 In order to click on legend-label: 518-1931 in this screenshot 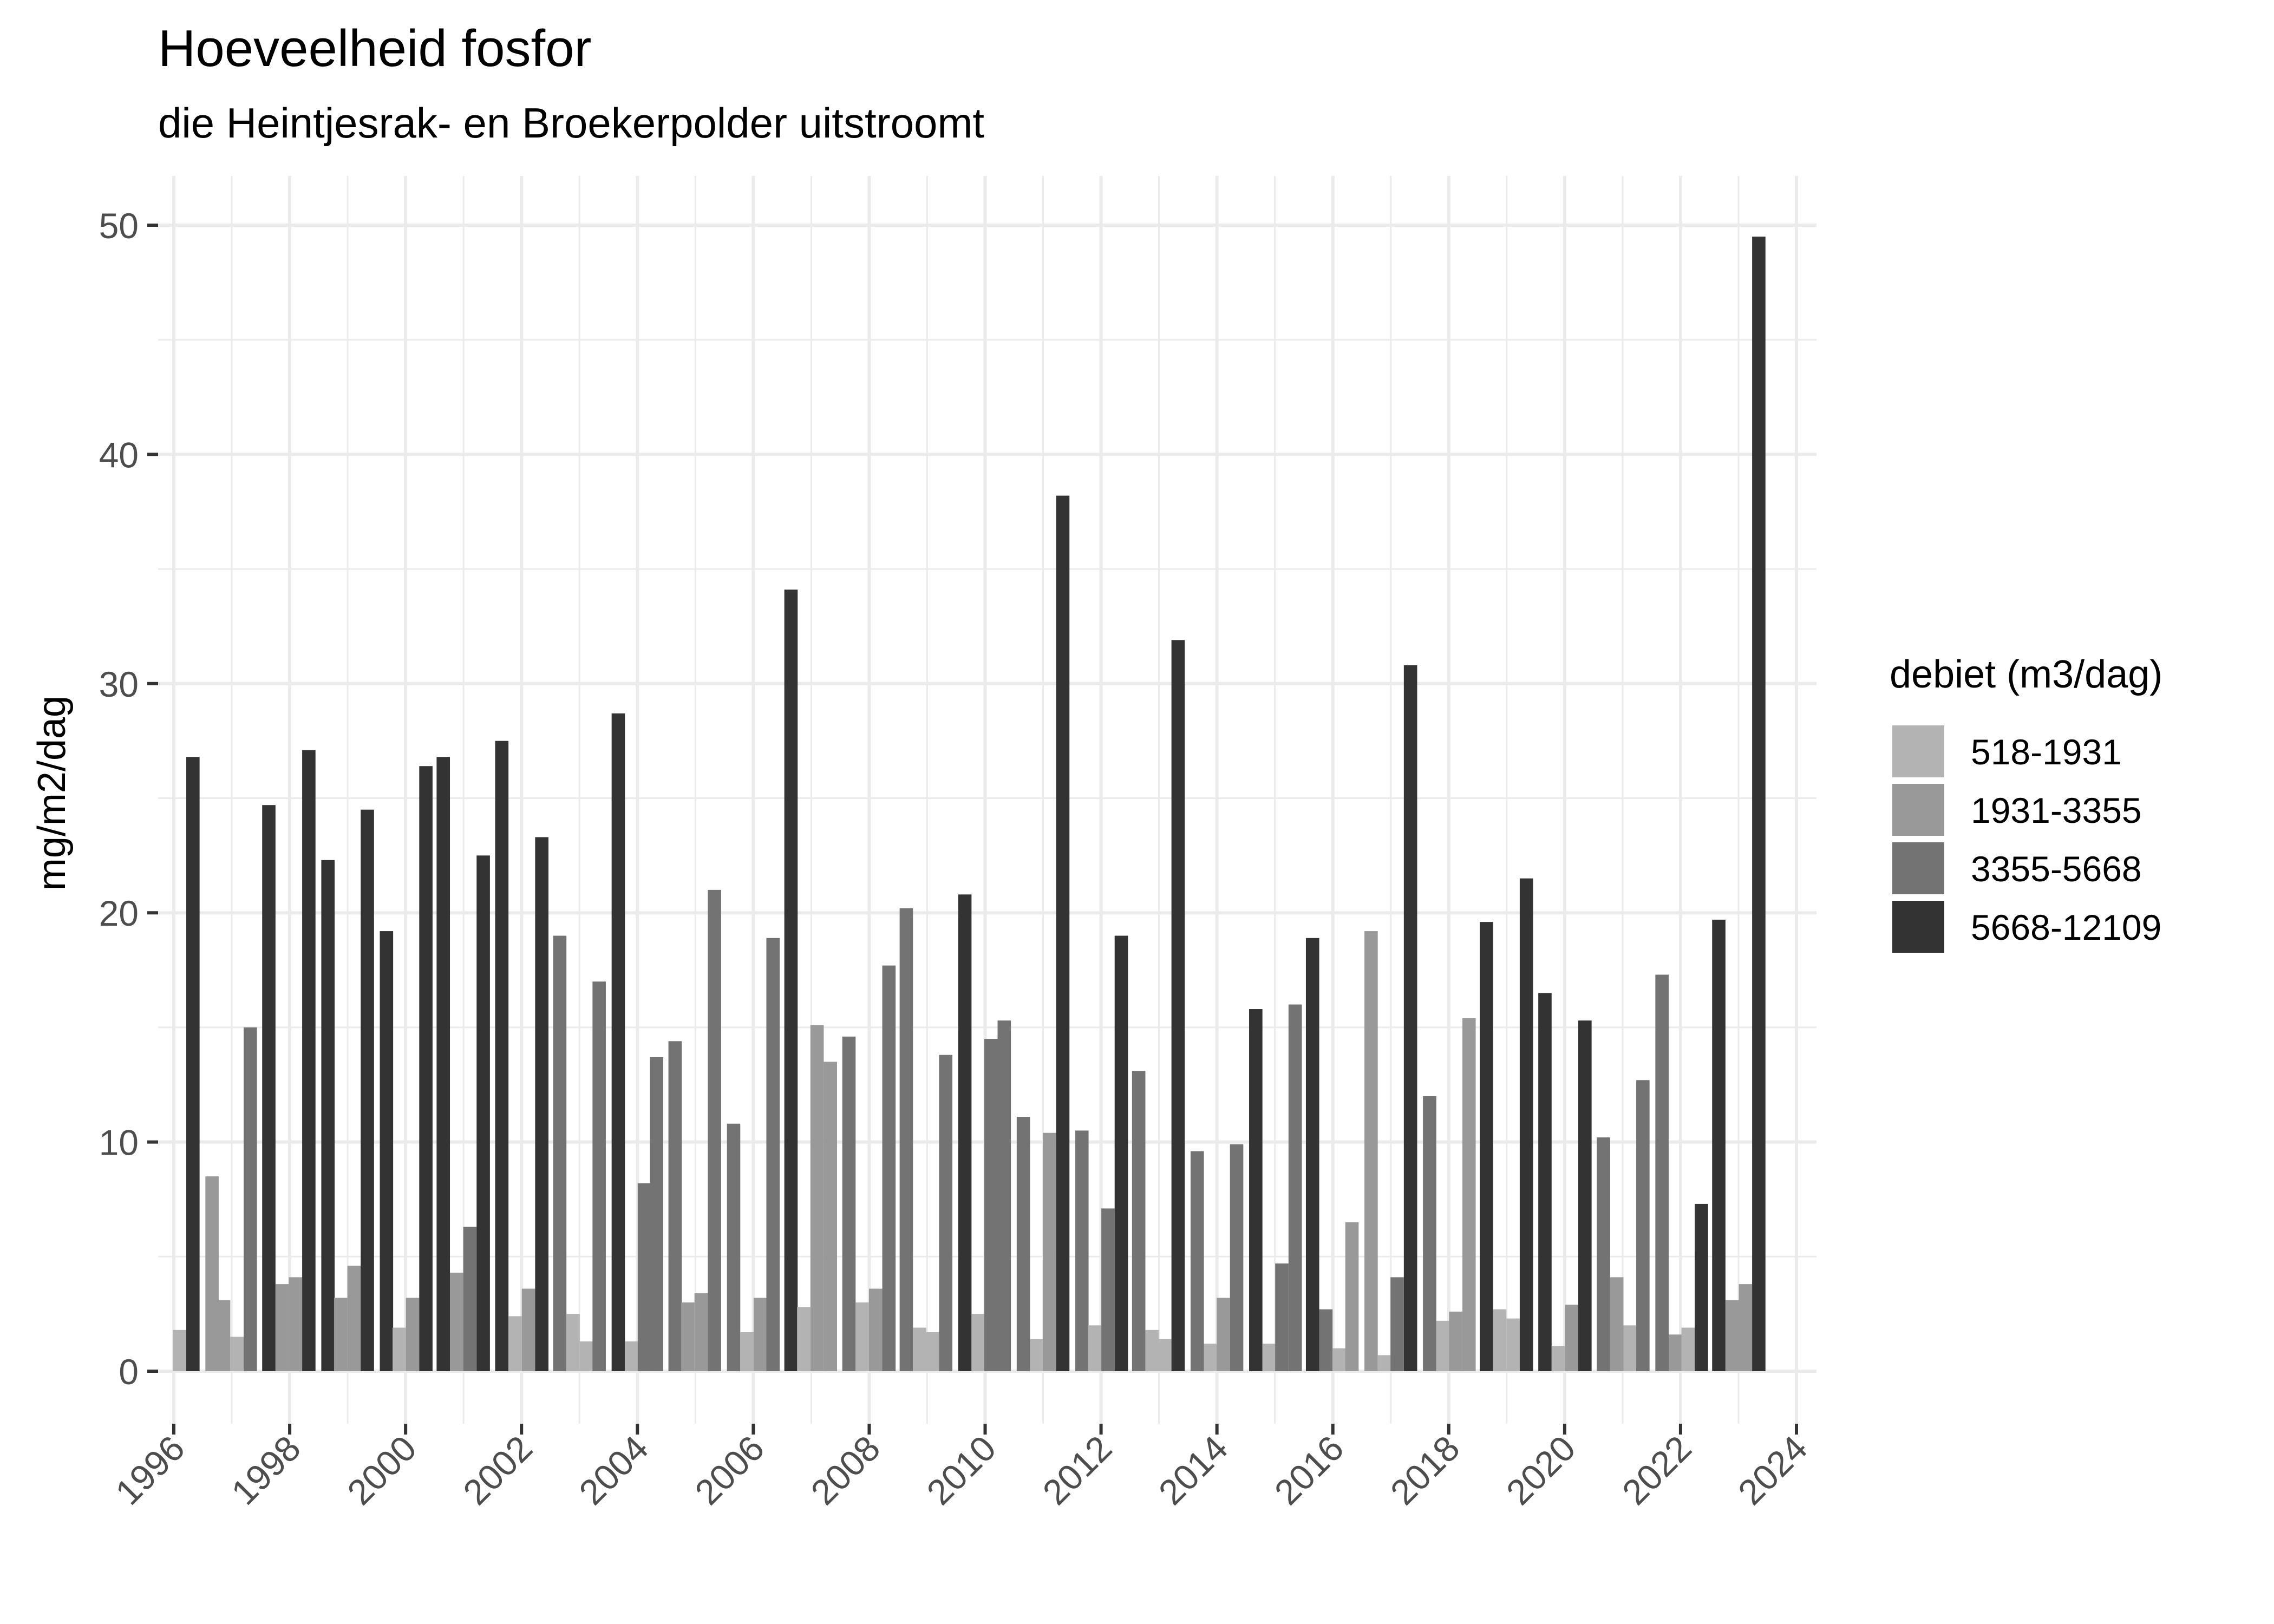, I will do `click(2047, 752)`.